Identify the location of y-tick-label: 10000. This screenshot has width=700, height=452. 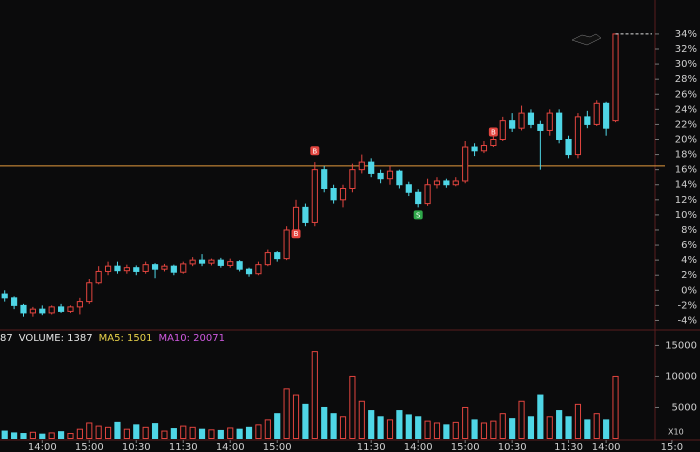
(681, 376).